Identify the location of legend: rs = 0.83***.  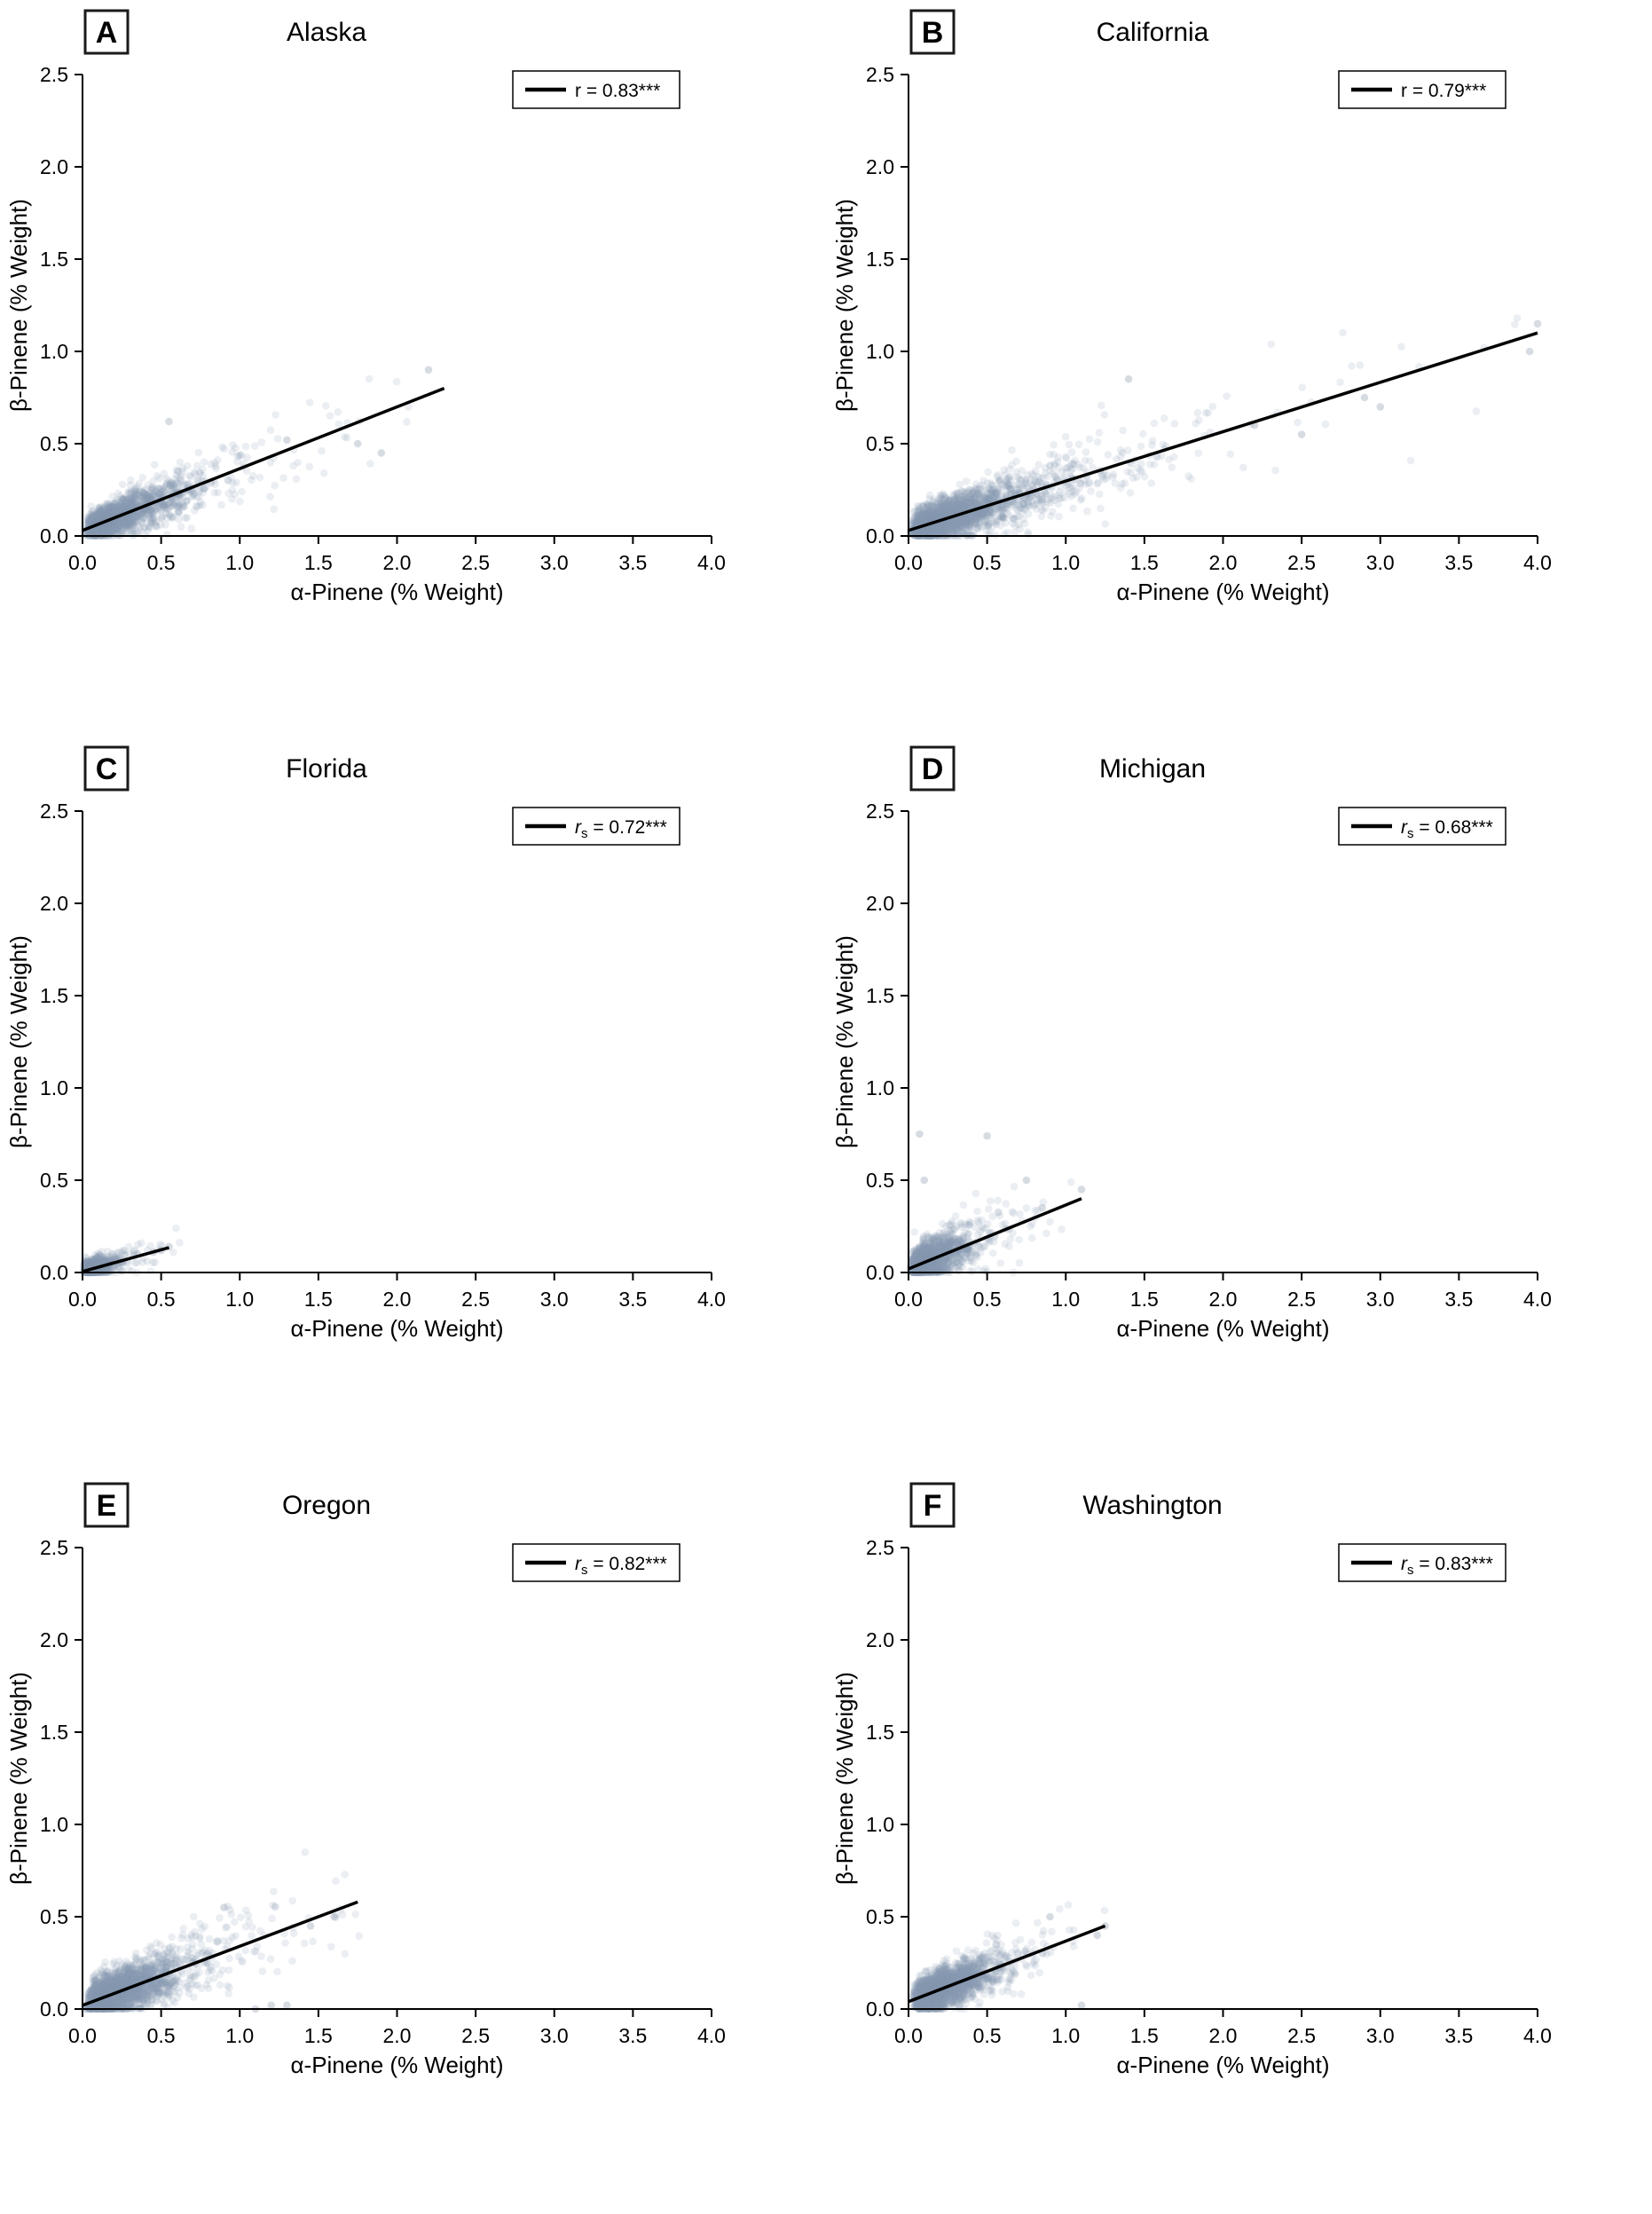
(1422, 1562).